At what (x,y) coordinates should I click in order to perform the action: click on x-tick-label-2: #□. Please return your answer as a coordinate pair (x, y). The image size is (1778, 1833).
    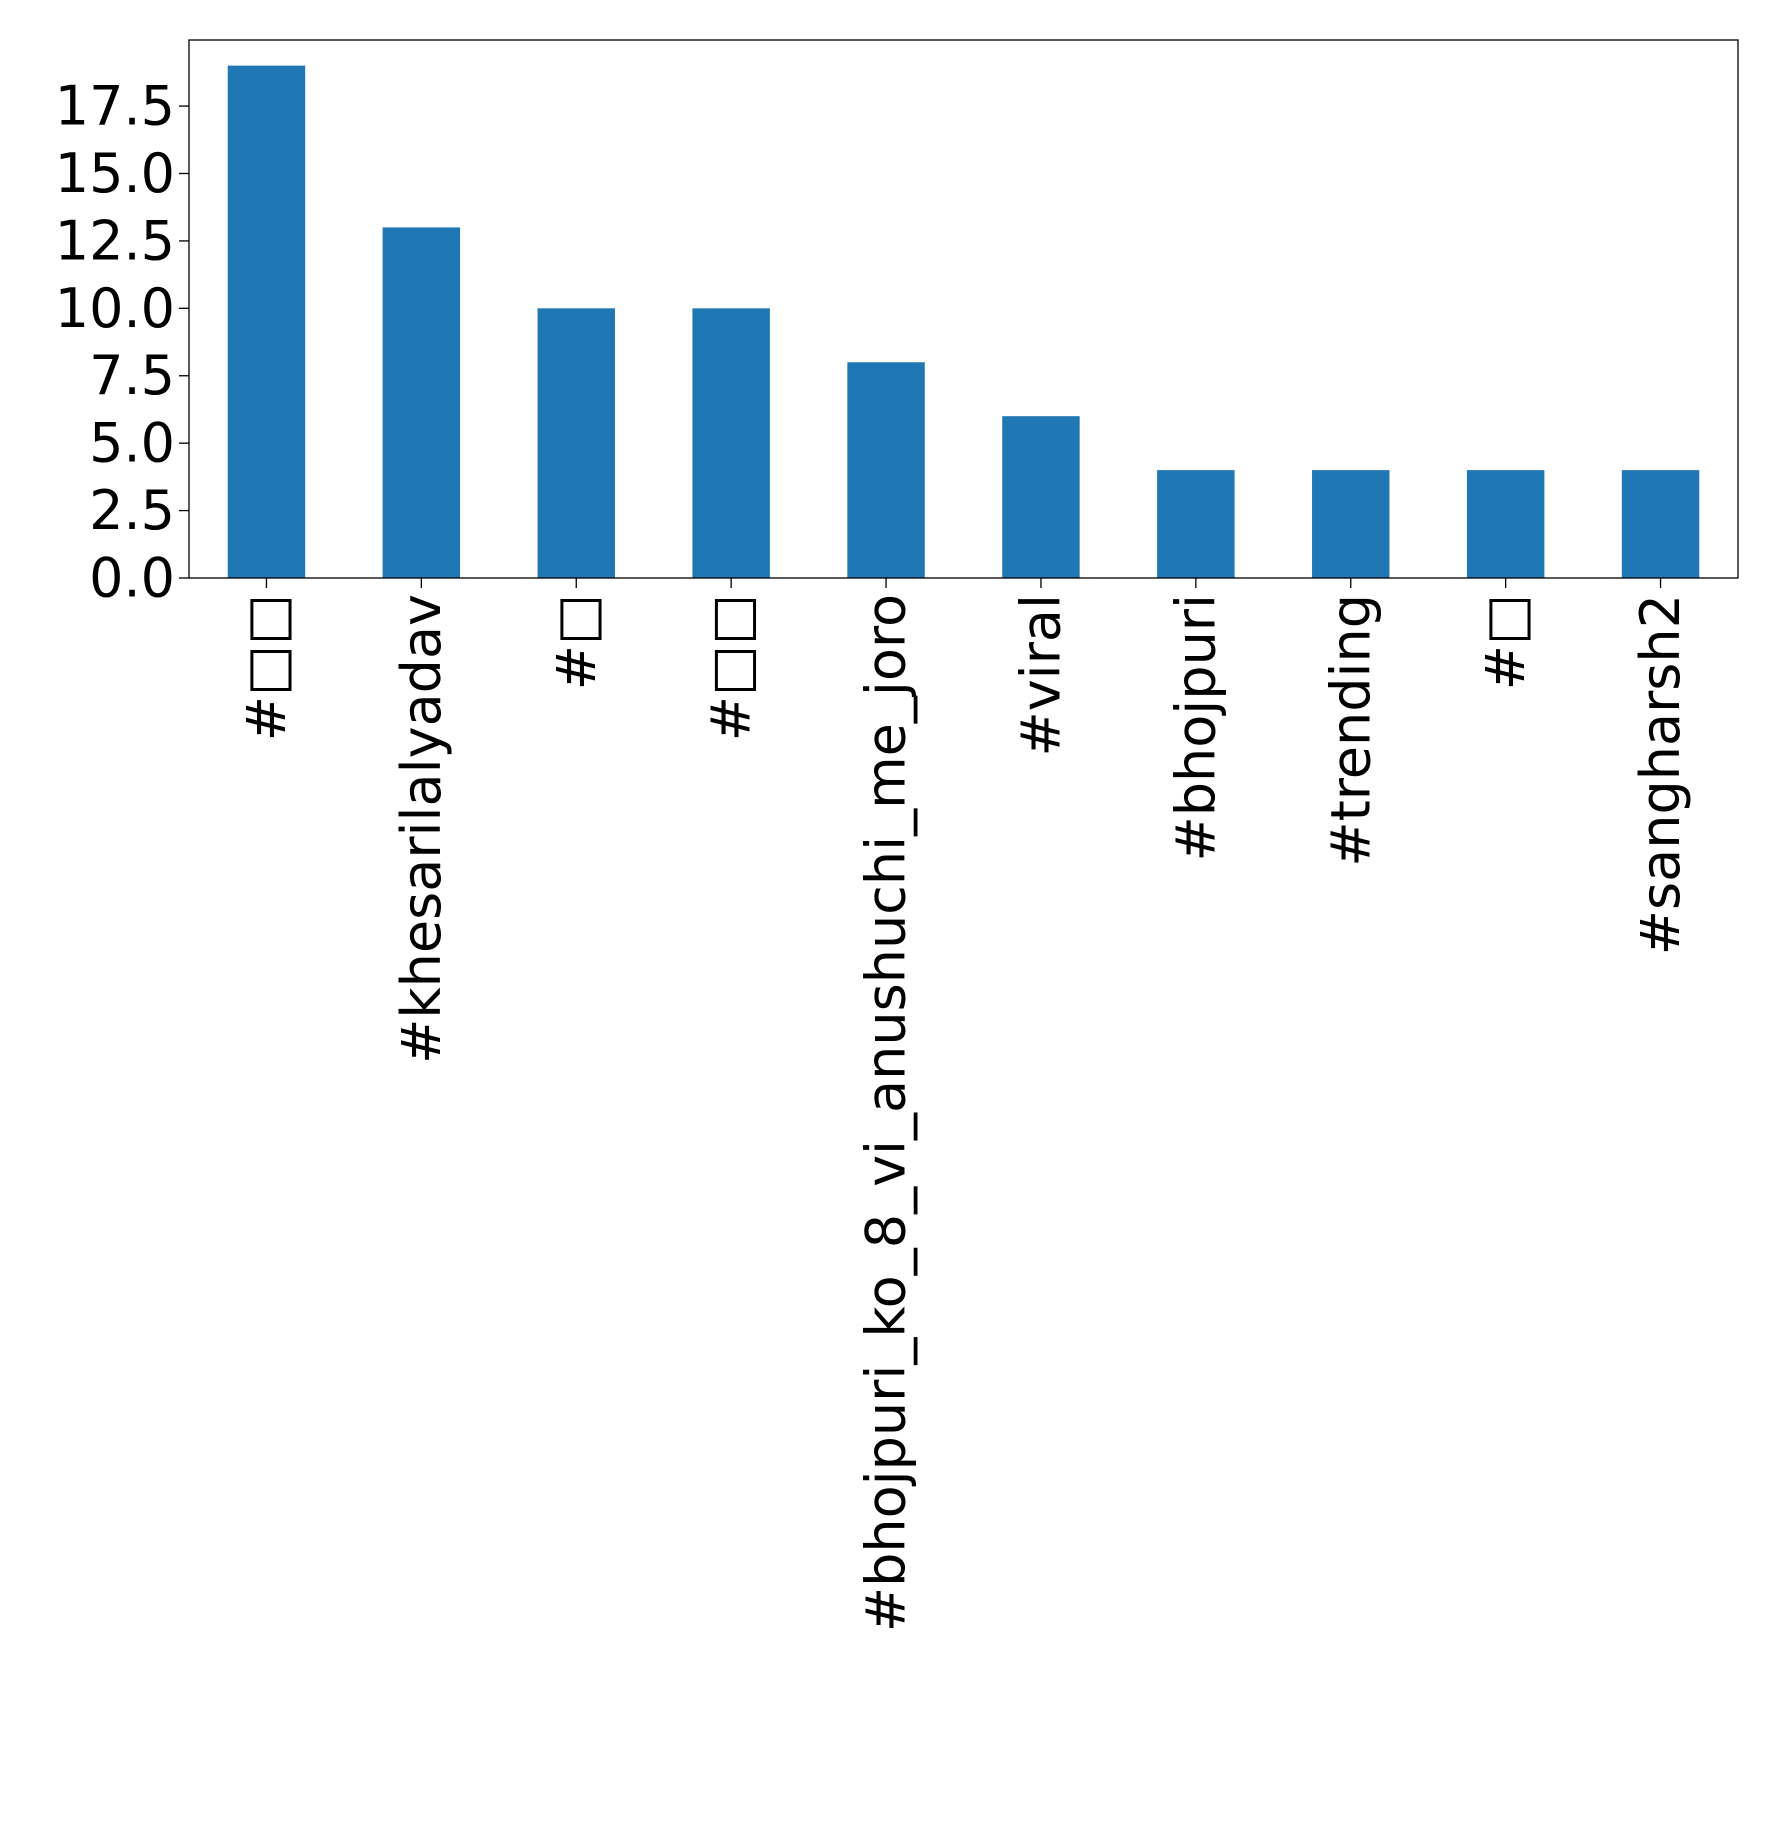
    Looking at the image, I should click on (576, 642).